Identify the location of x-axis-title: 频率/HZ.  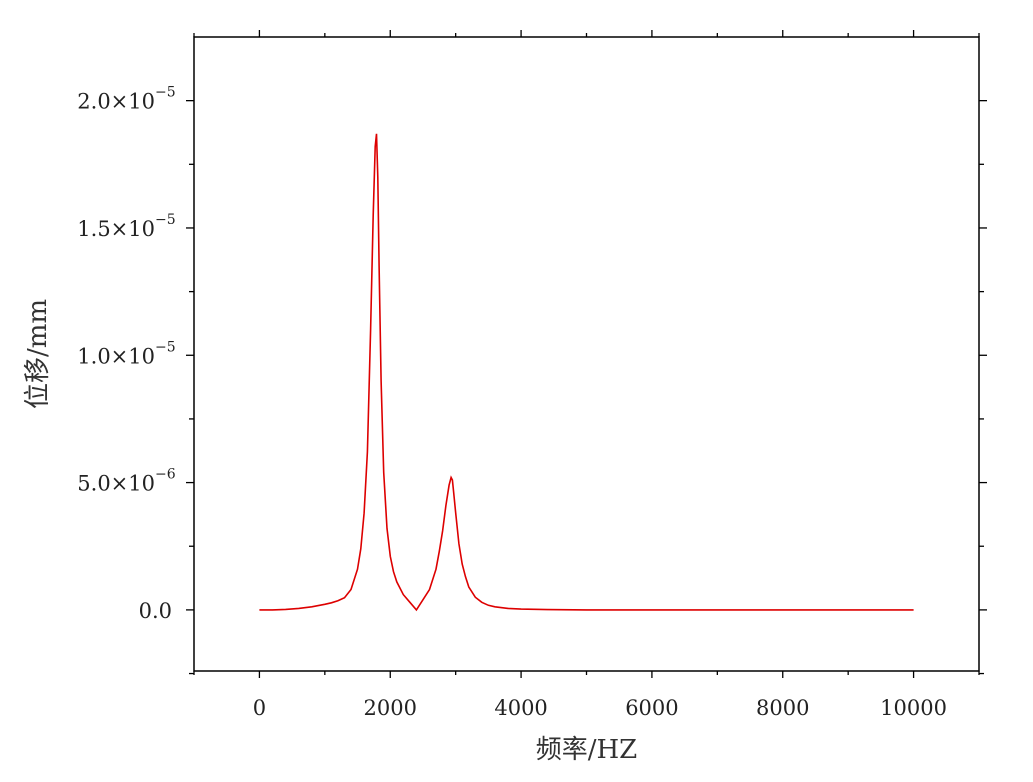
(587, 750).